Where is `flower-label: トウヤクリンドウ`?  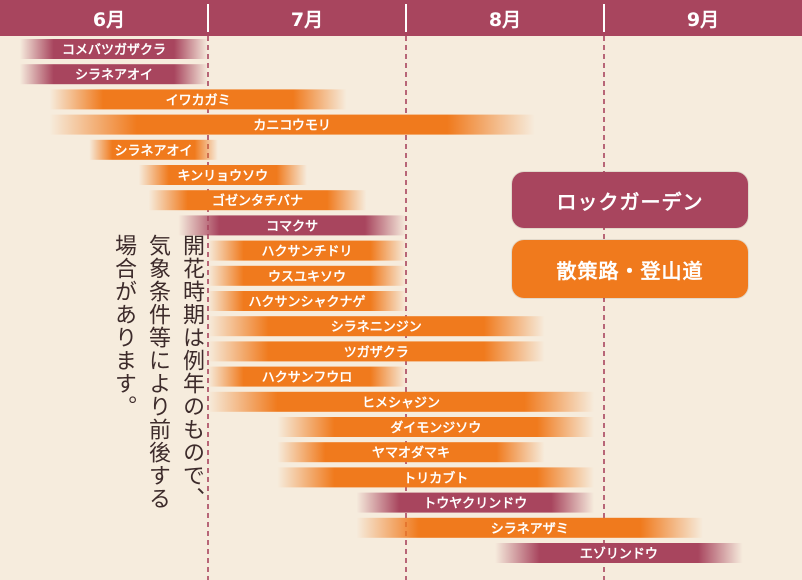
flower-label: トウヤクリンドウ is located at coordinates (475, 504).